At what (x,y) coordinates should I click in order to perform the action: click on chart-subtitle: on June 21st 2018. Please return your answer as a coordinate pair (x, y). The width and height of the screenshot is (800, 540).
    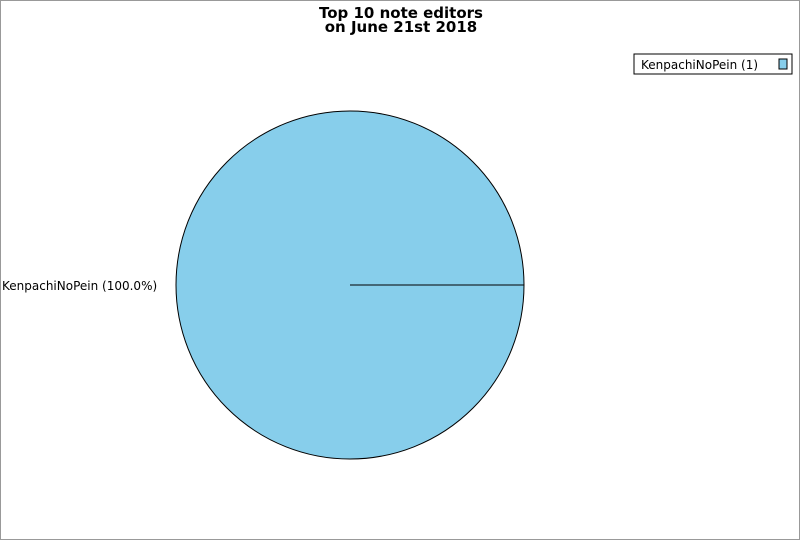
    Looking at the image, I should click on (401, 27).